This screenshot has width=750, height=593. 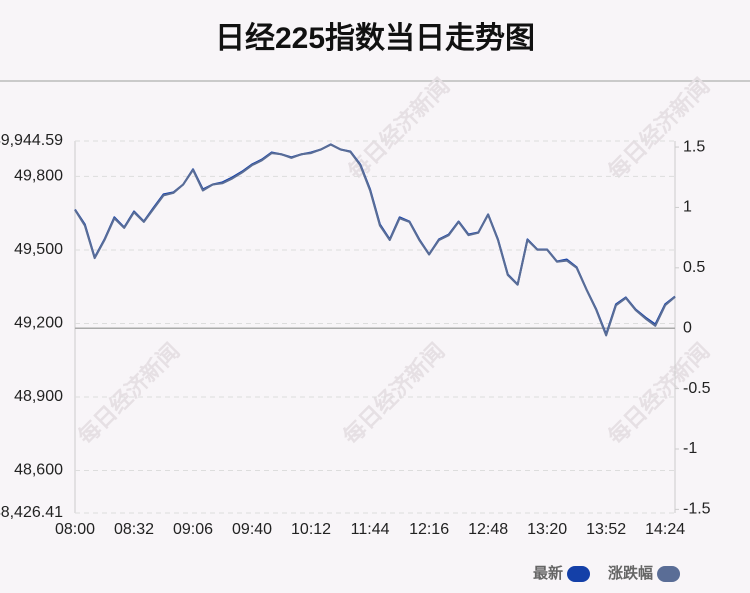 I want to click on x-tick-label: 12:48, so click(x=488, y=529).